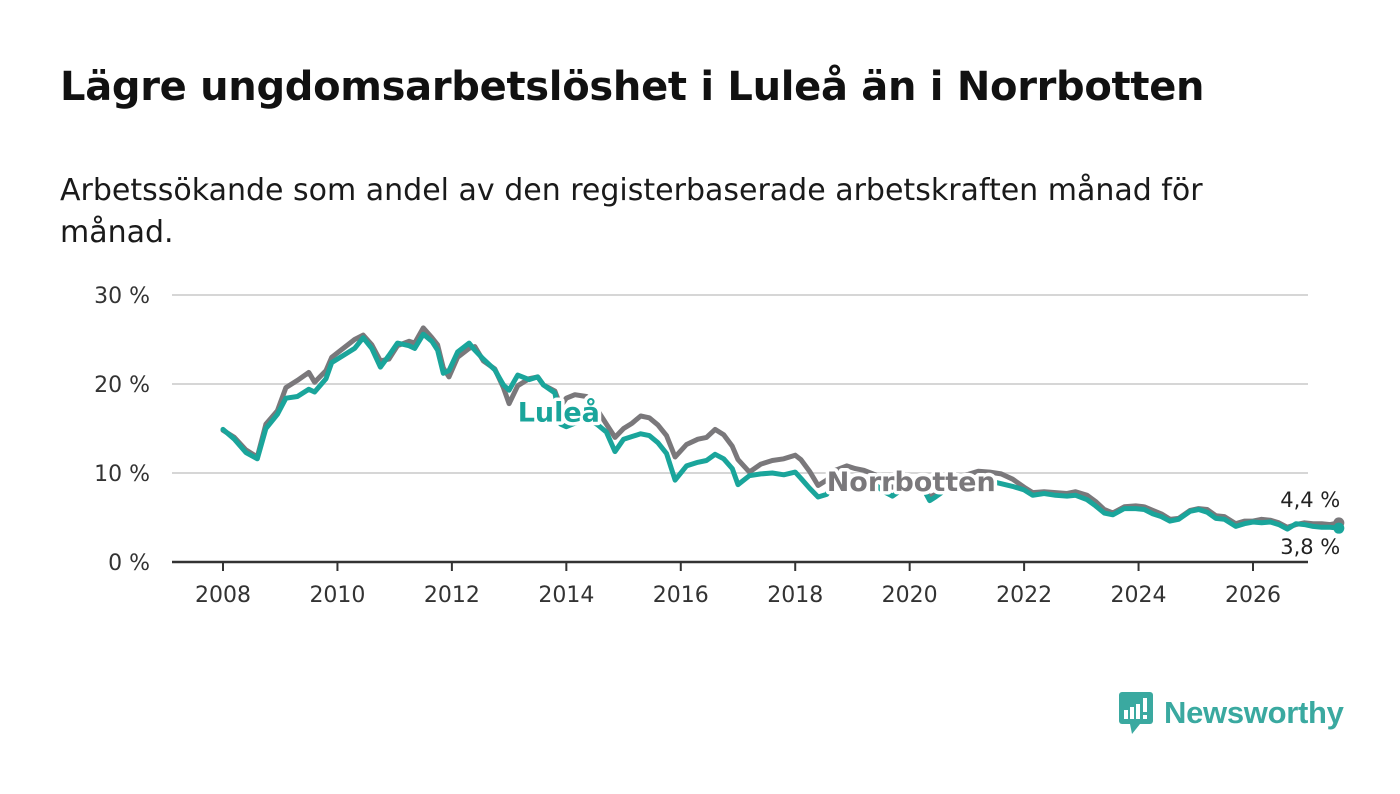 The image size is (1400, 794). I want to click on x-tick-label: 2022, so click(1024, 595).